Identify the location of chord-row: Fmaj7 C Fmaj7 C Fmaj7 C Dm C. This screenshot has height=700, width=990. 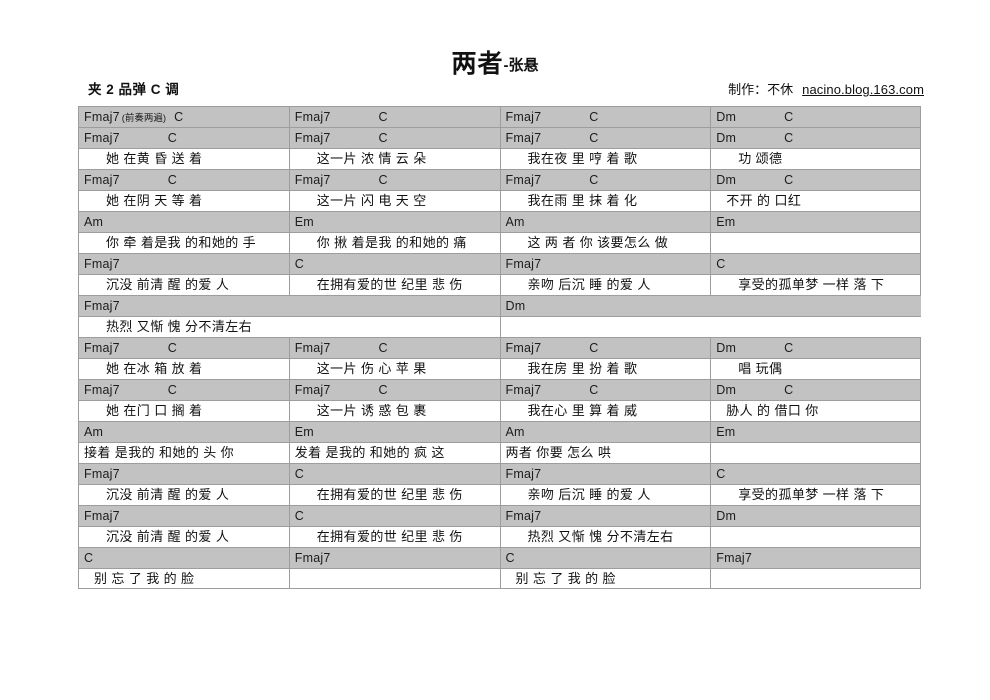
(499, 389).